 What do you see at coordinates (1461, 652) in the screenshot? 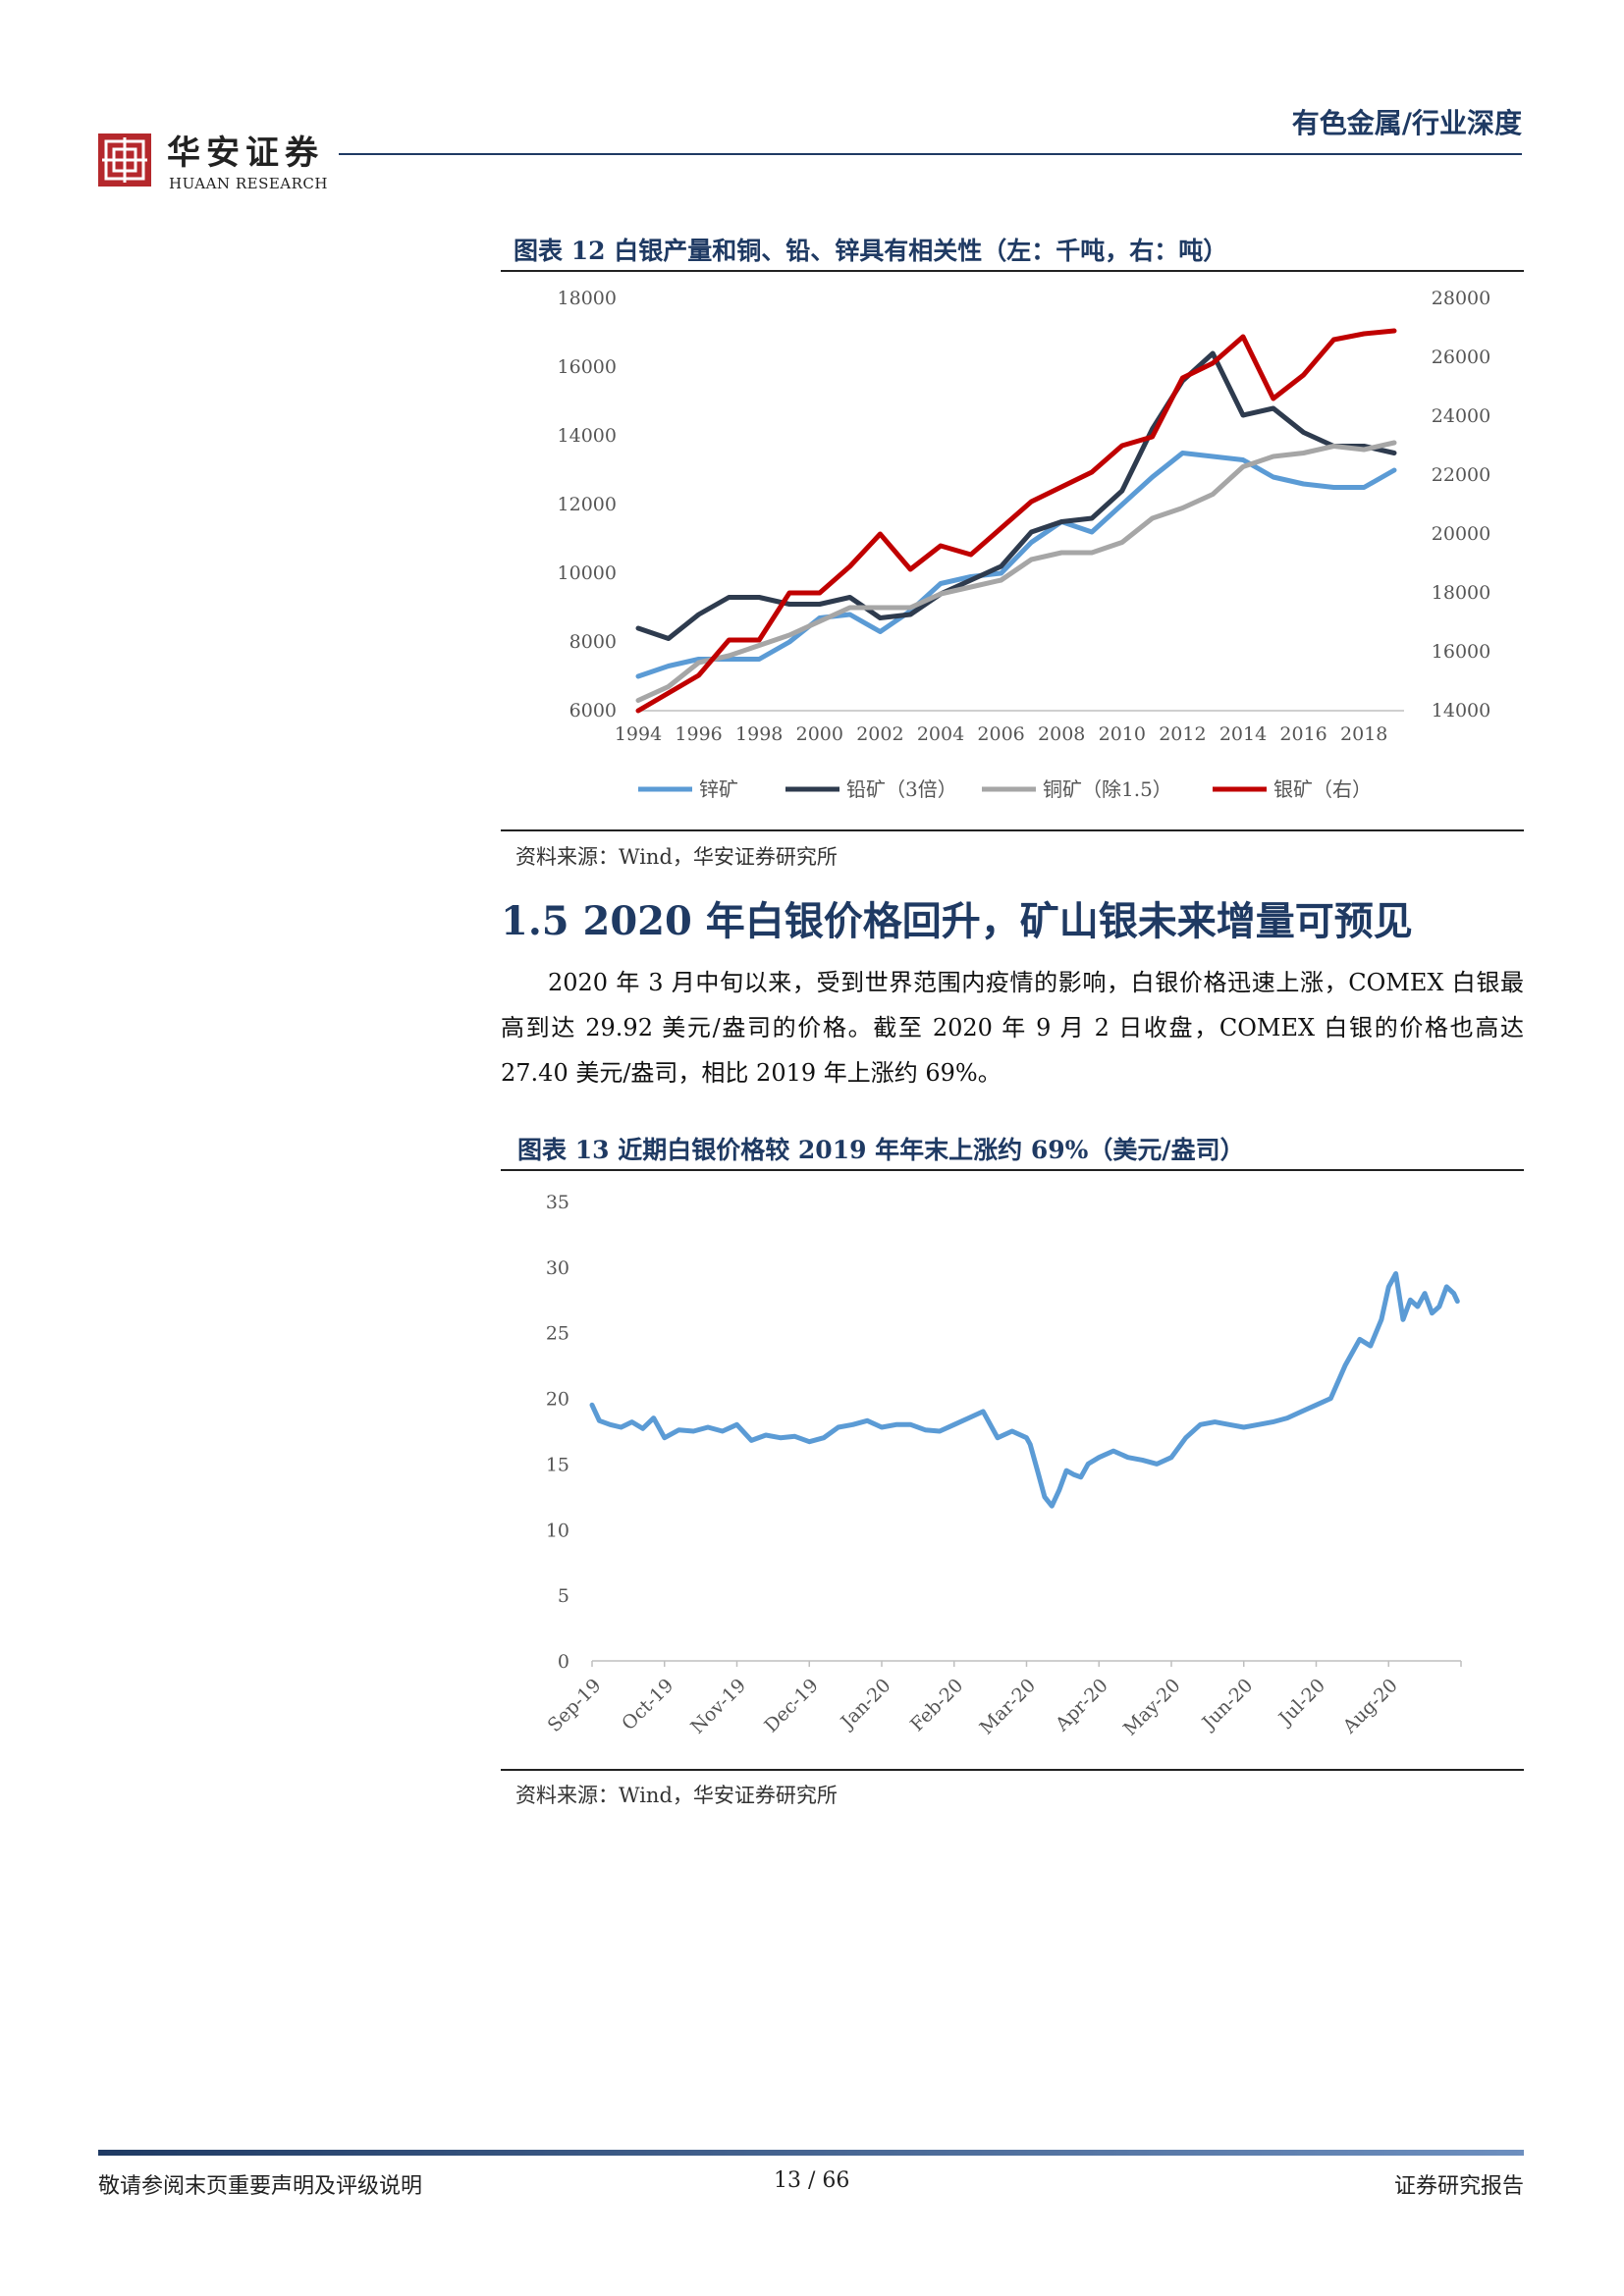
I see `y-right-tick-label: 16000` at bounding box center [1461, 652].